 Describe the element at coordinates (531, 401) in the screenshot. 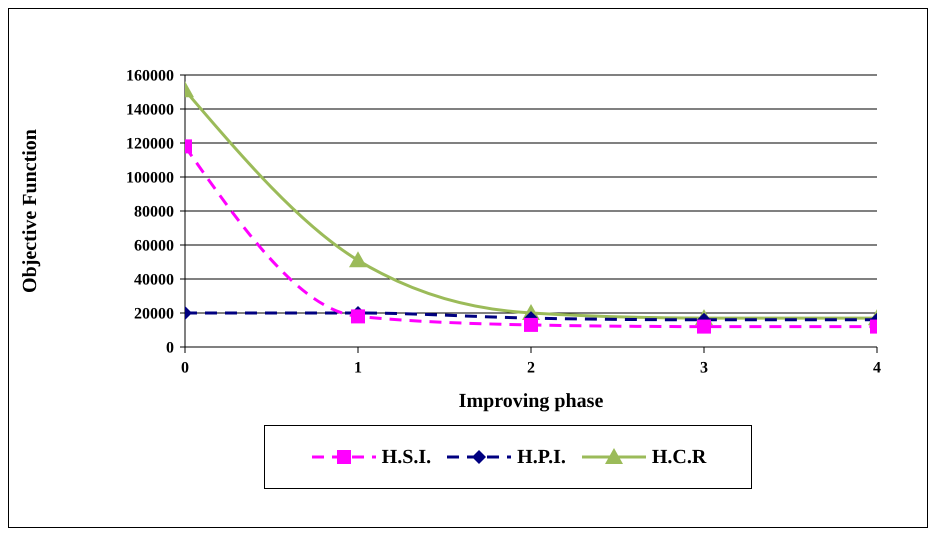

I see `x-axis-title: Improving phase` at that location.